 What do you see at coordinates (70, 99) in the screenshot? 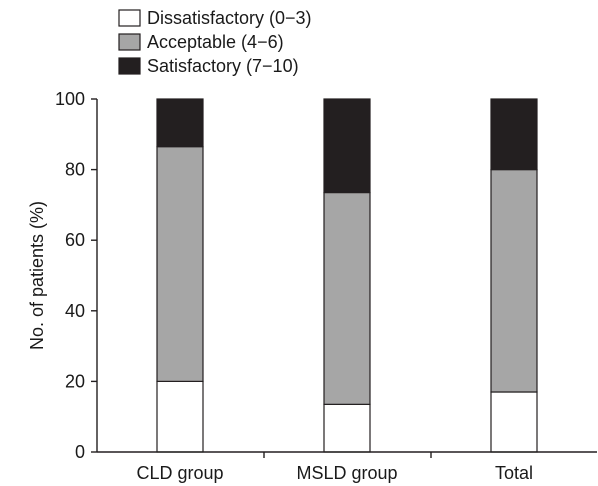
I see `y-tick-label-100: 100` at bounding box center [70, 99].